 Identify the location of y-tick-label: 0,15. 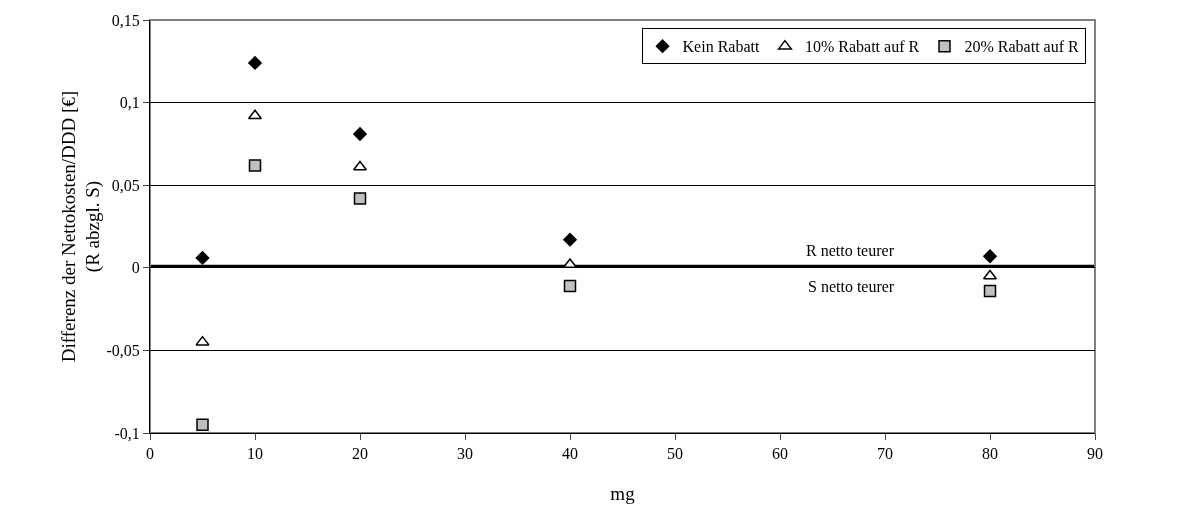
(125, 20).